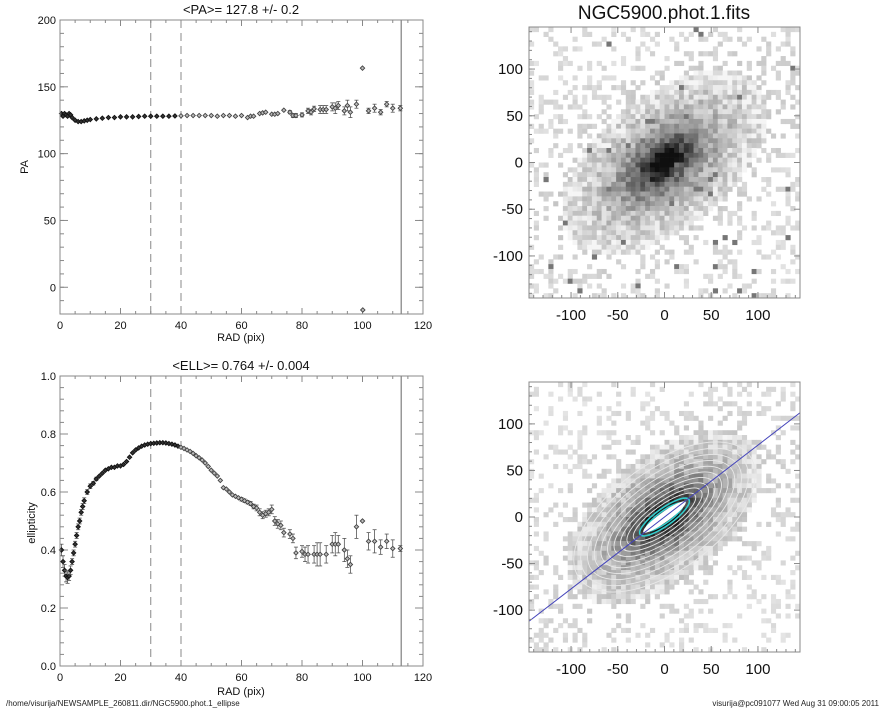 Image resolution: width=885 pixels, height=708 pixels. What do you see at coordinates (571, 315) in the screenshot?
I see `img1-xtick-label: -100` at bounding box center [571, 315].